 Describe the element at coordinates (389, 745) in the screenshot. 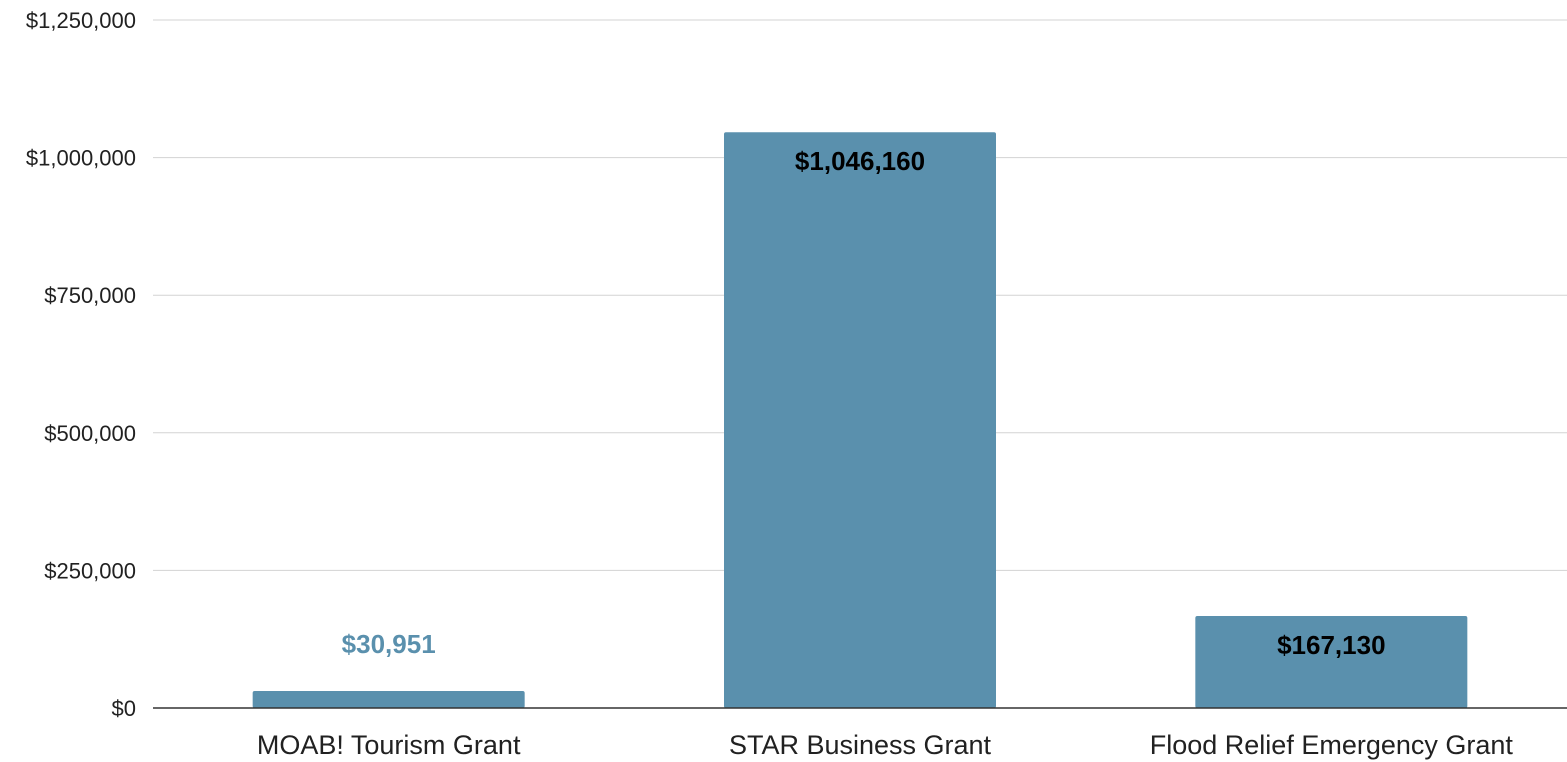

I see `x-tick-label: MOAB! Tourism Grant` at that location.